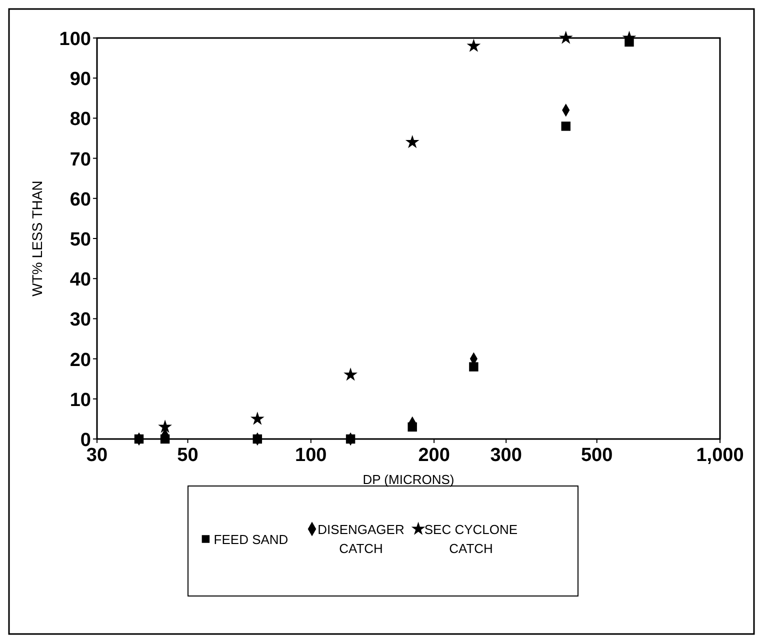  What do you see at coordinates (80, 119) in the screenshot?
I see `y-tick-label: 80` at bounding box center [80, 119].